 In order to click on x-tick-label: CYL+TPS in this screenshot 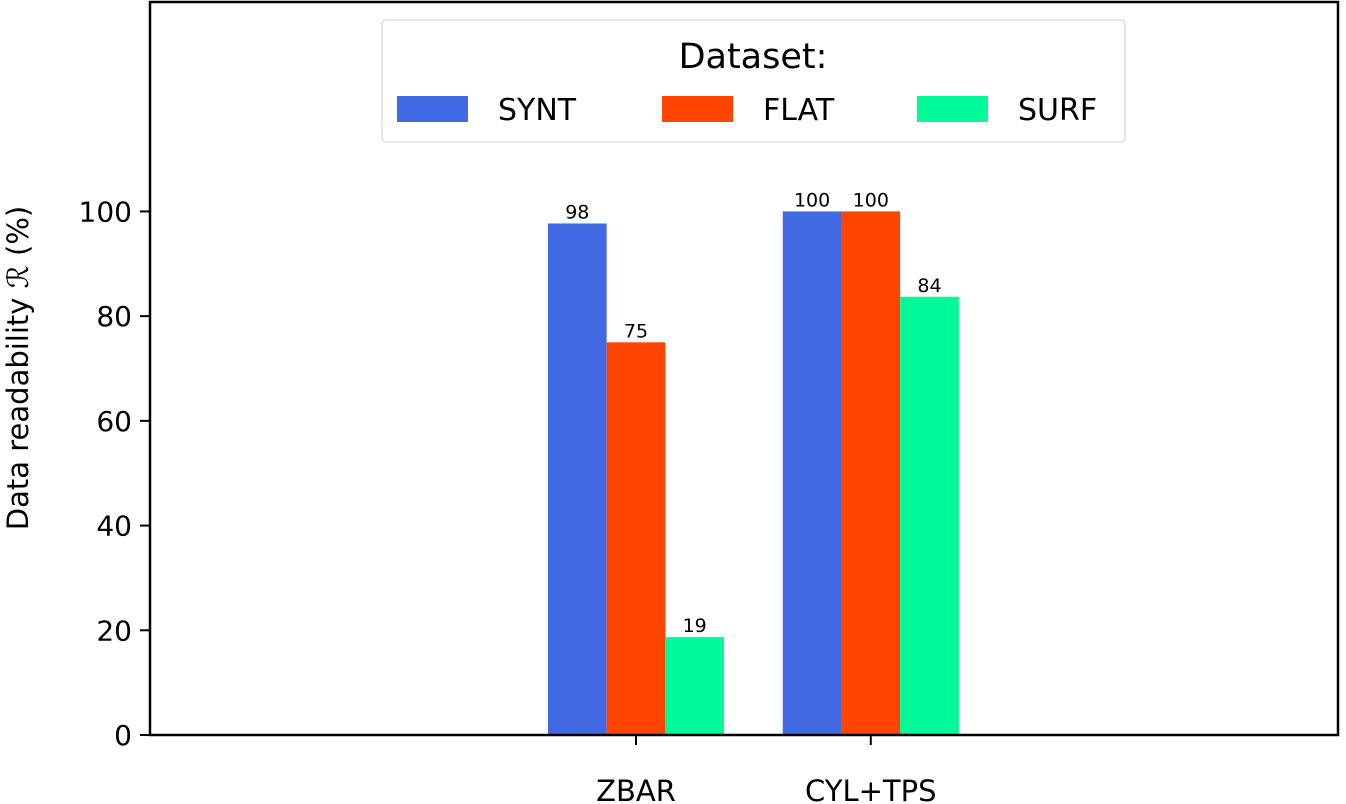, I will do `click(871, 789)`.